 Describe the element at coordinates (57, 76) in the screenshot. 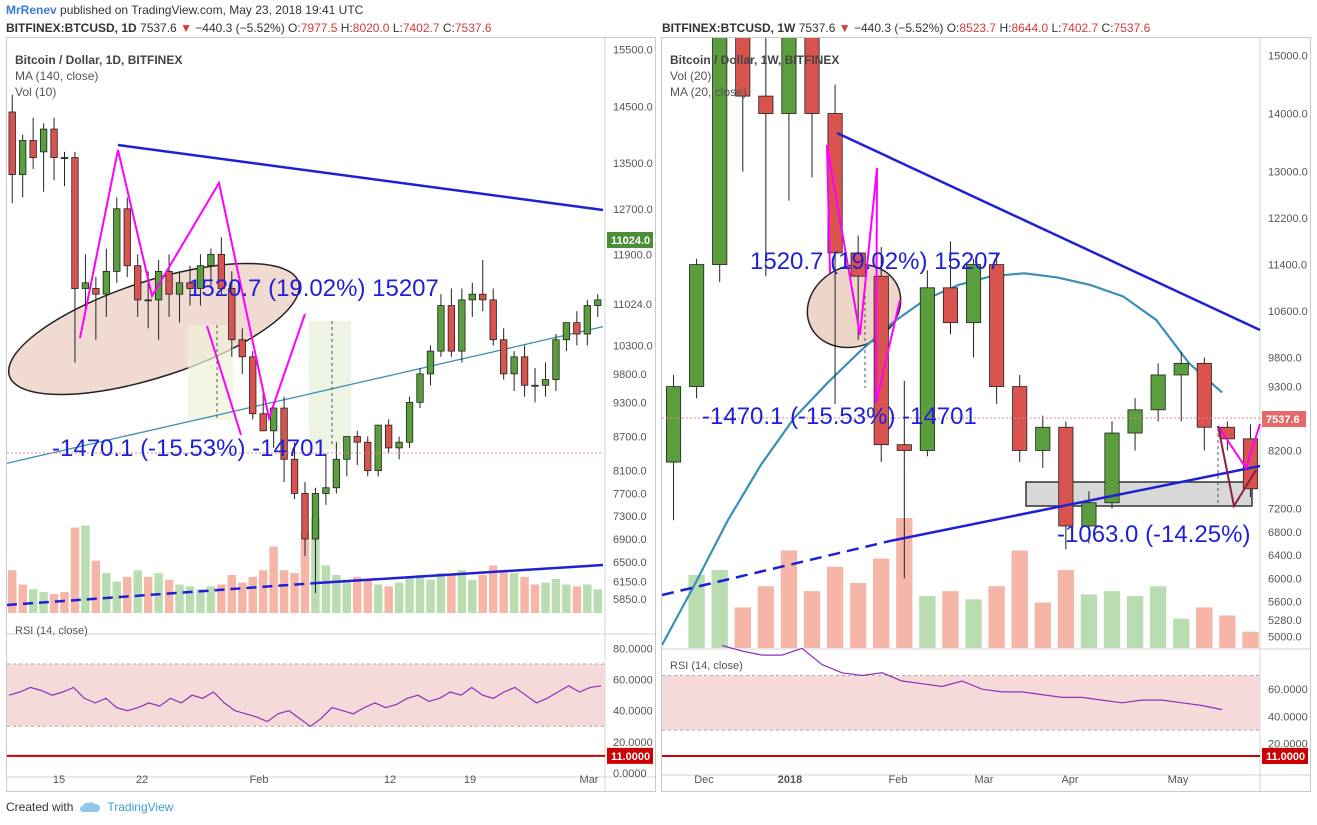

I see `daily-legend-ma: MA (140, close)` at that location.